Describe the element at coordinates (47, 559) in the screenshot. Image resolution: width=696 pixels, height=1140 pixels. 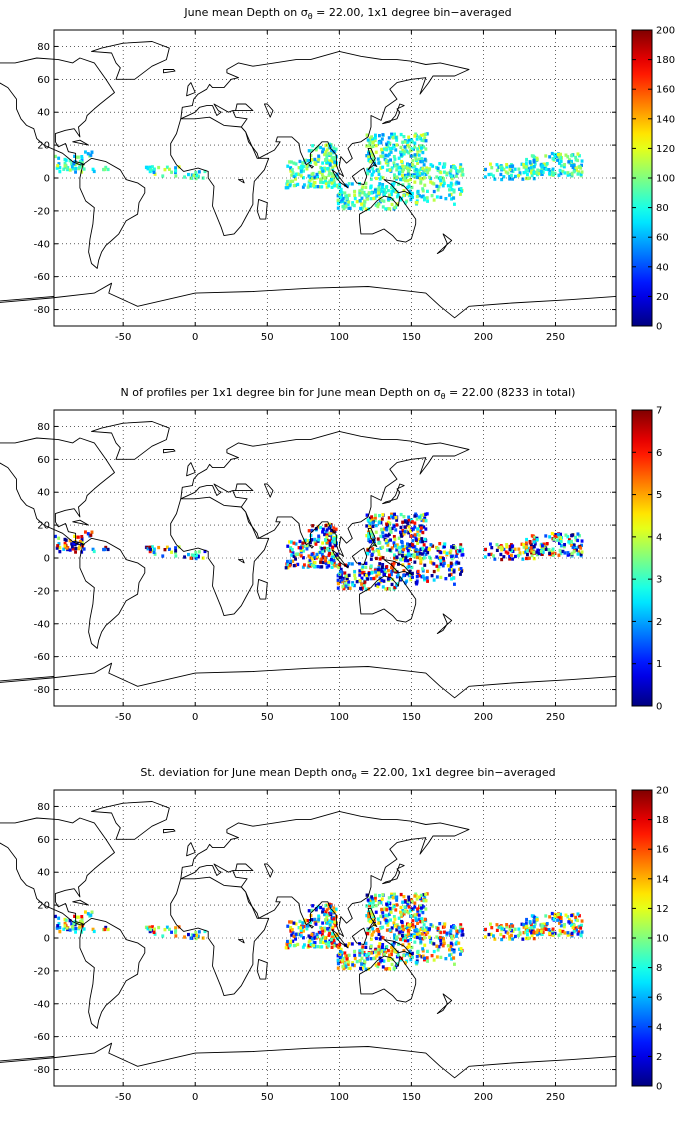
I see `y-tick-label: 0` at that location.